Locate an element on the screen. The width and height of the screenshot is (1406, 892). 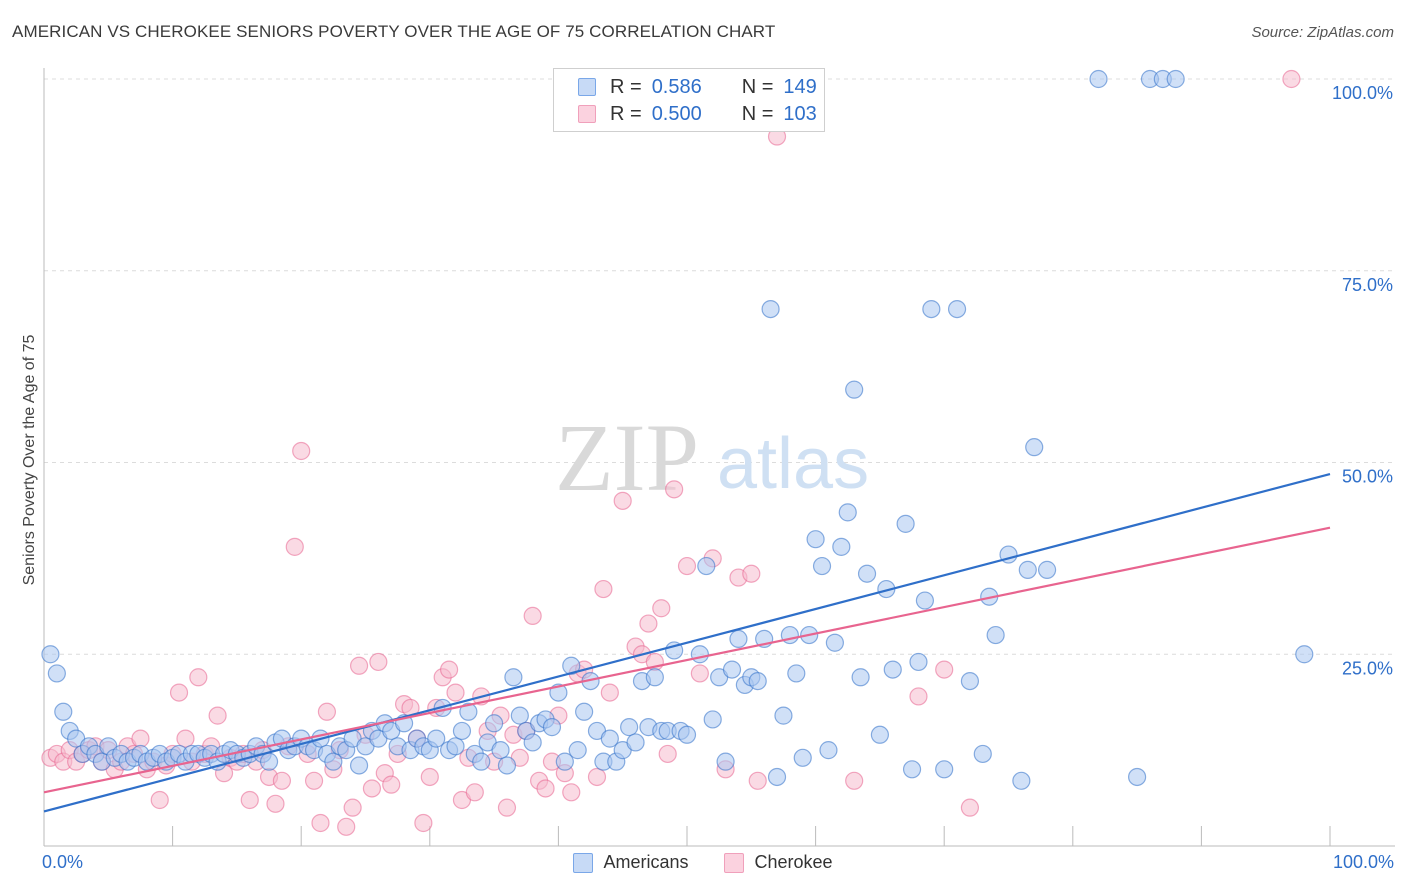
y-tick-label: 50.0% is located at coordinates (1367, 477).